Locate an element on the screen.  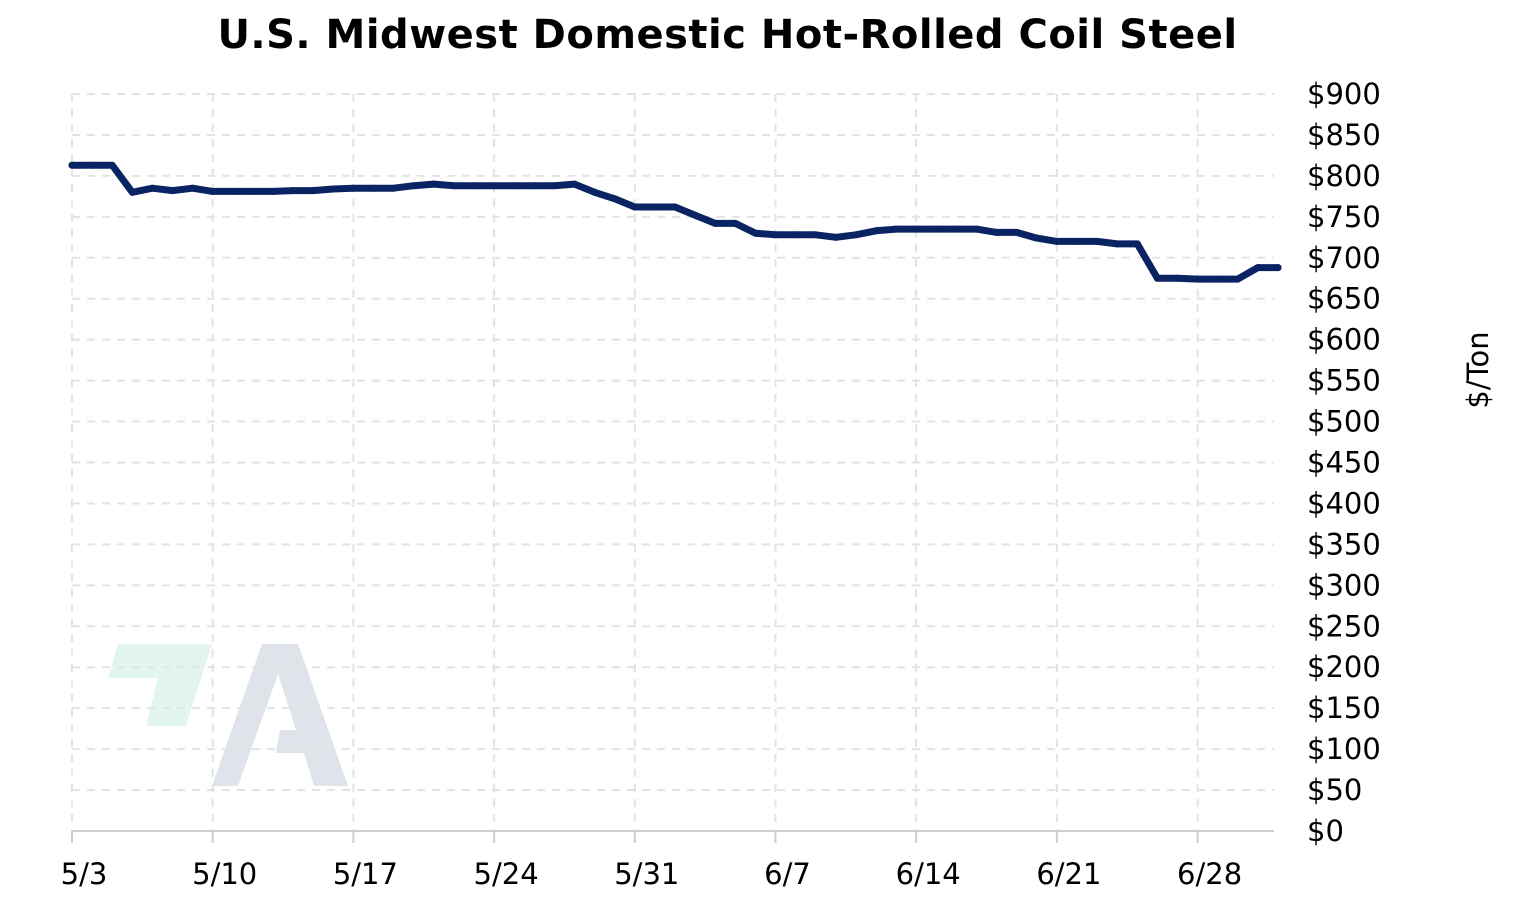
y-tick-label: $600 is located at coordinates (1344, 340).